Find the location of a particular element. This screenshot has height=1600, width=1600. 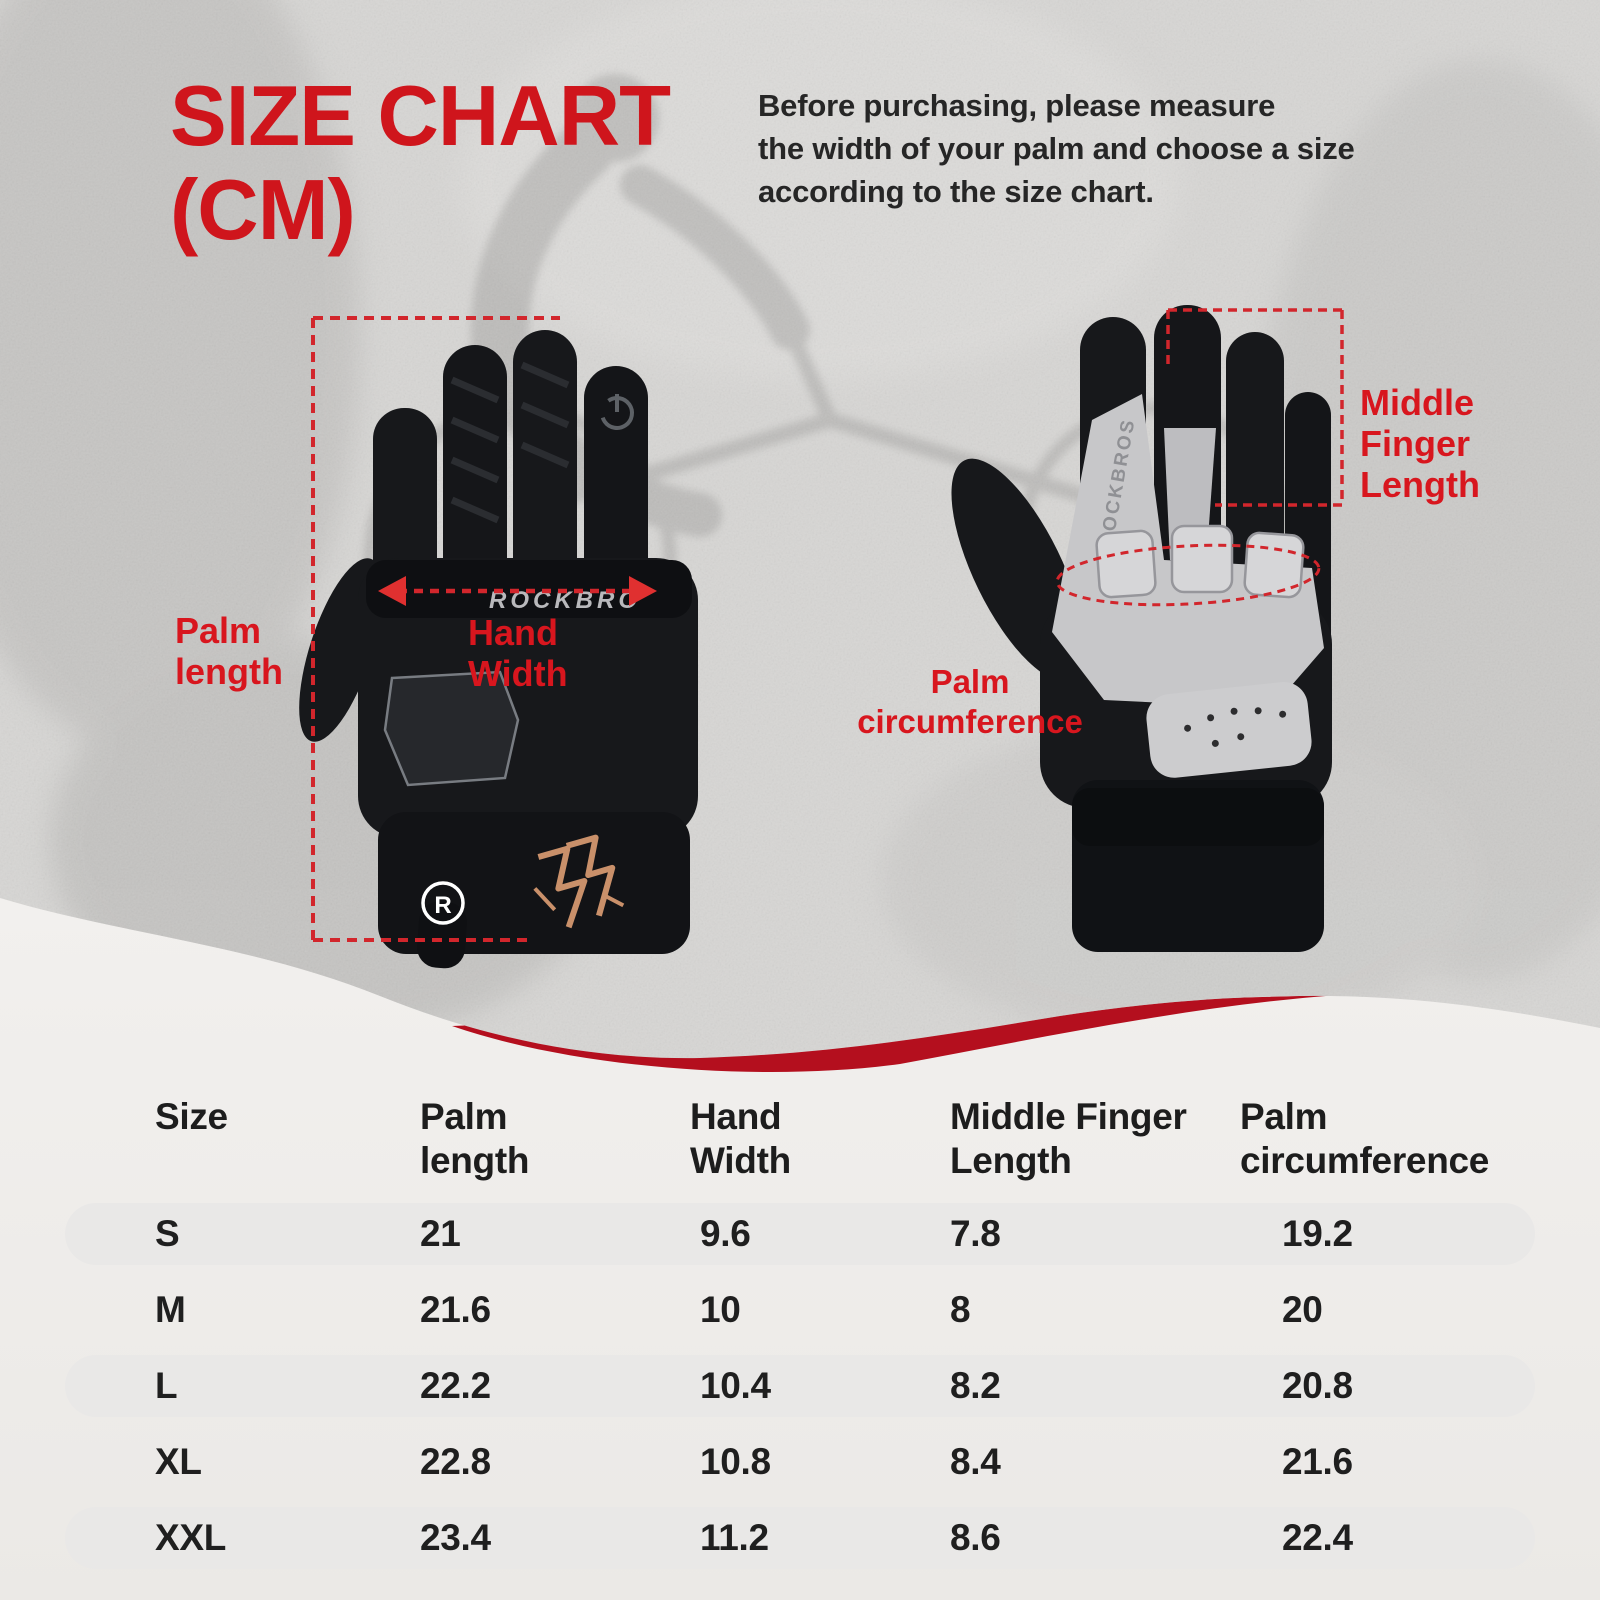

cell-palm-length: 22.8 is located at coordinates (455, 1461).